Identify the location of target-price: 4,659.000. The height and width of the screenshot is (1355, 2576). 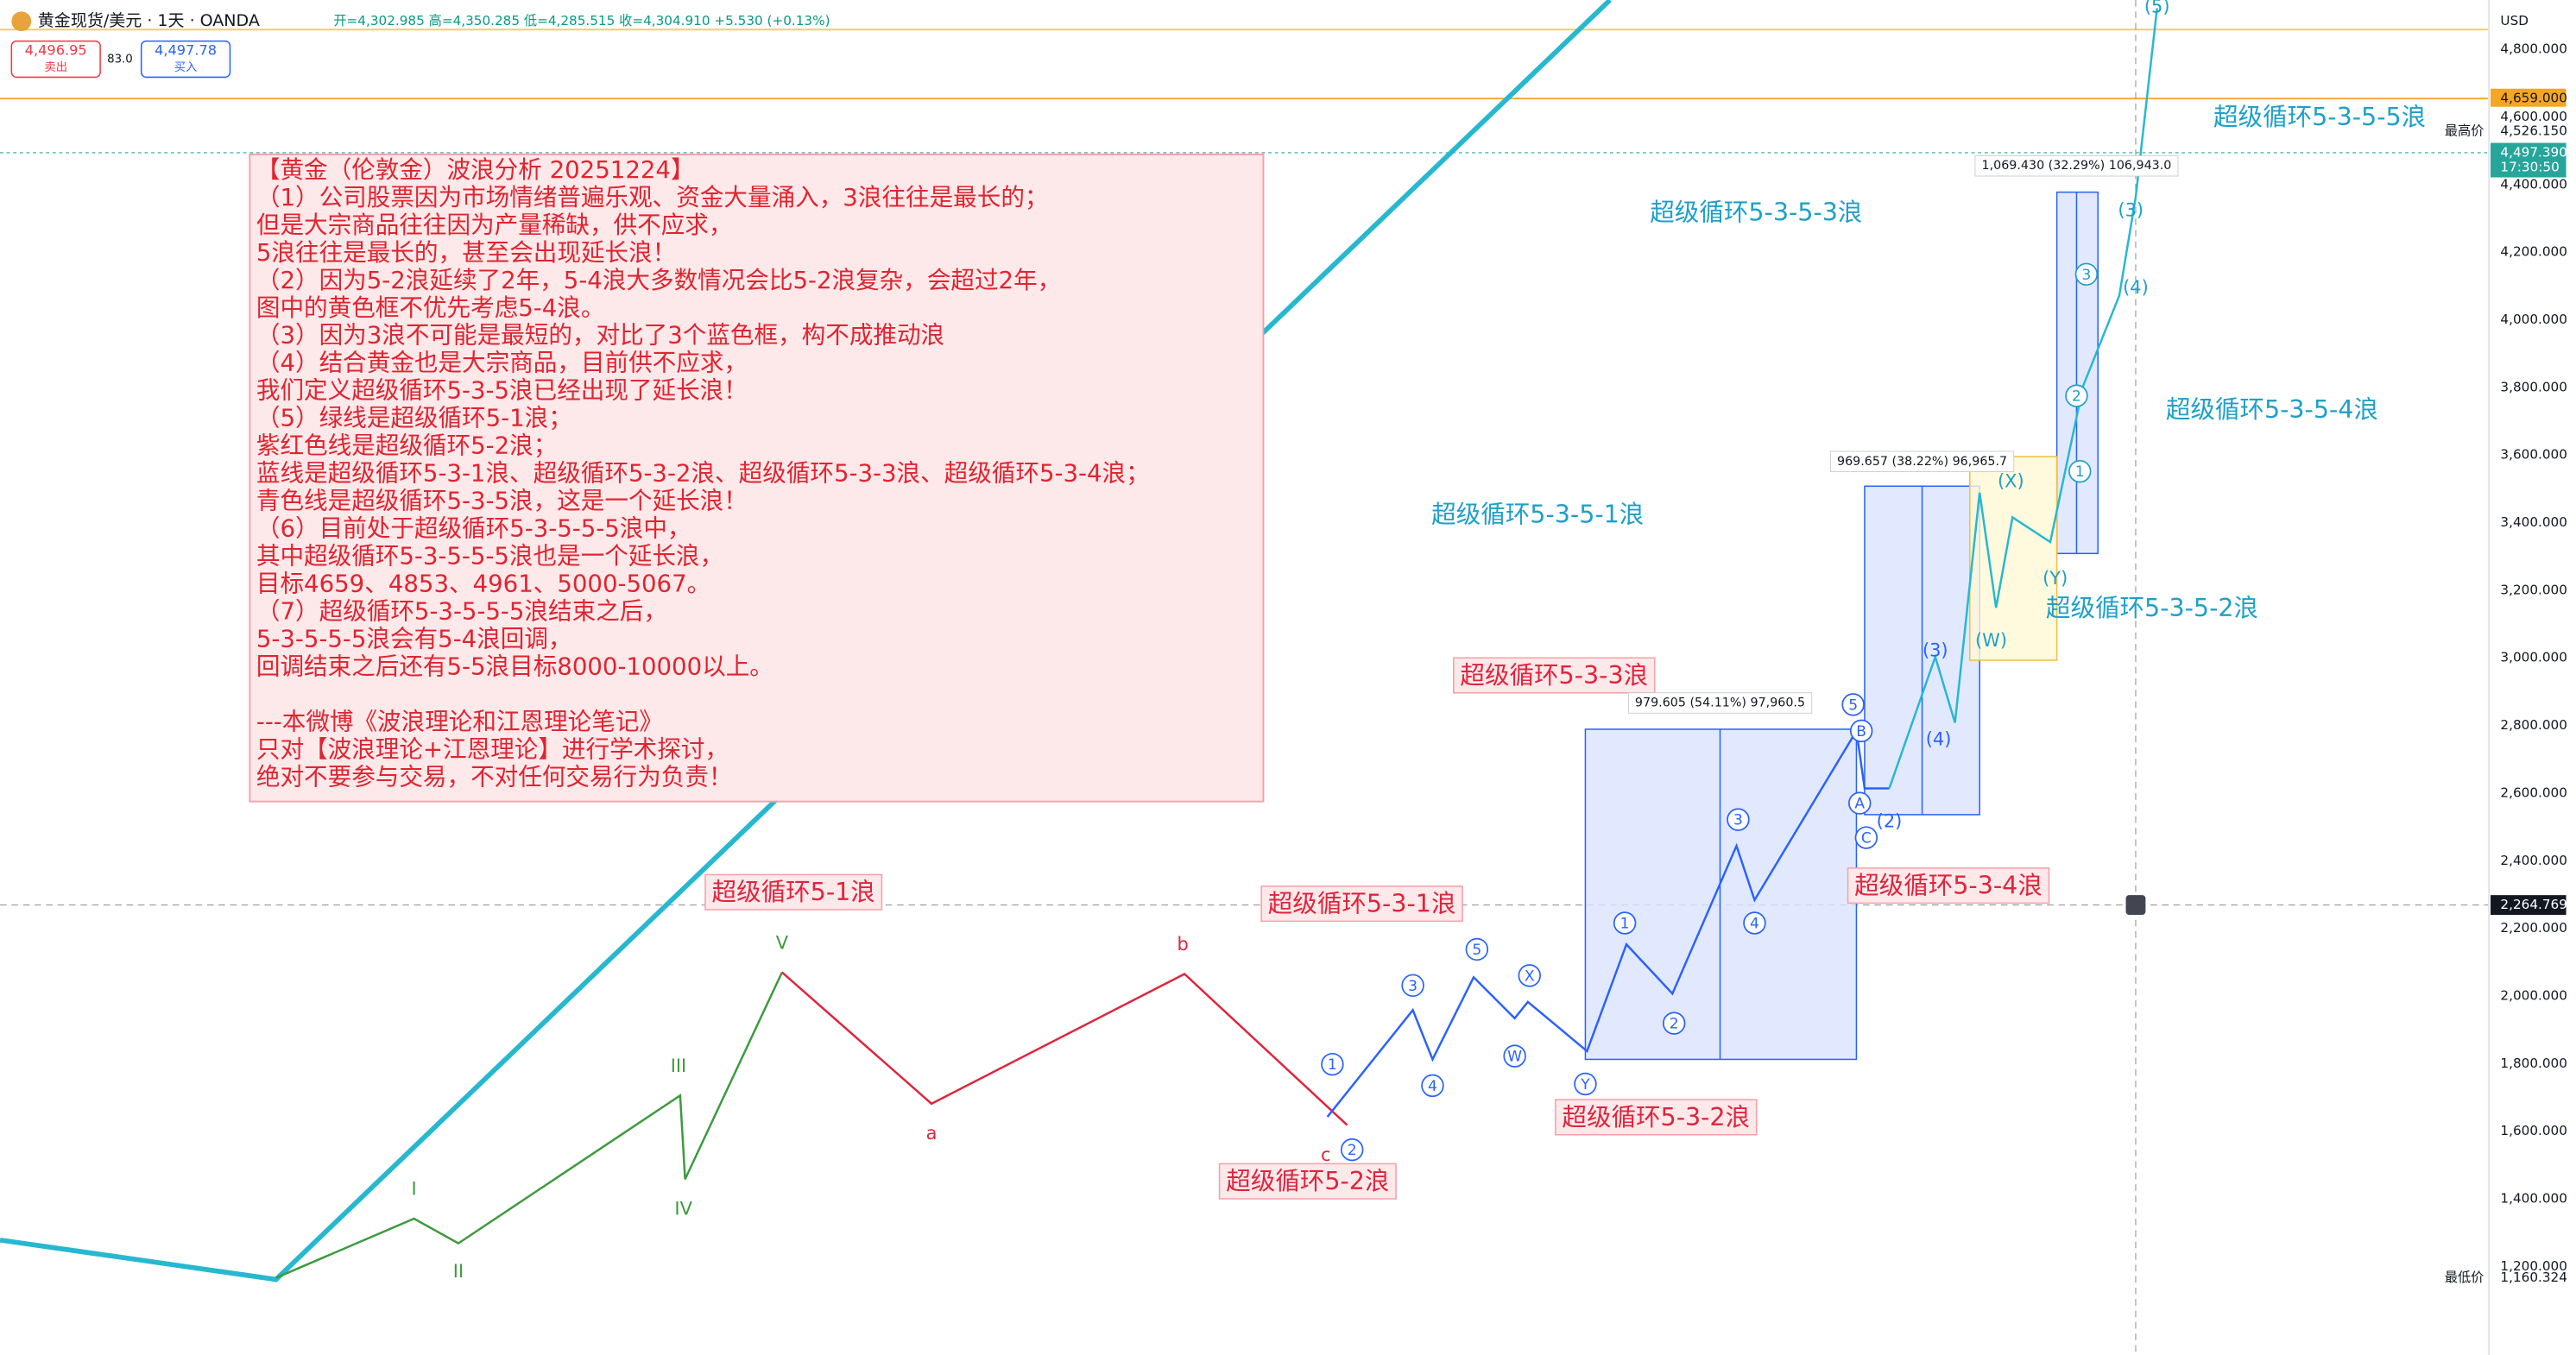
(2533, 99).